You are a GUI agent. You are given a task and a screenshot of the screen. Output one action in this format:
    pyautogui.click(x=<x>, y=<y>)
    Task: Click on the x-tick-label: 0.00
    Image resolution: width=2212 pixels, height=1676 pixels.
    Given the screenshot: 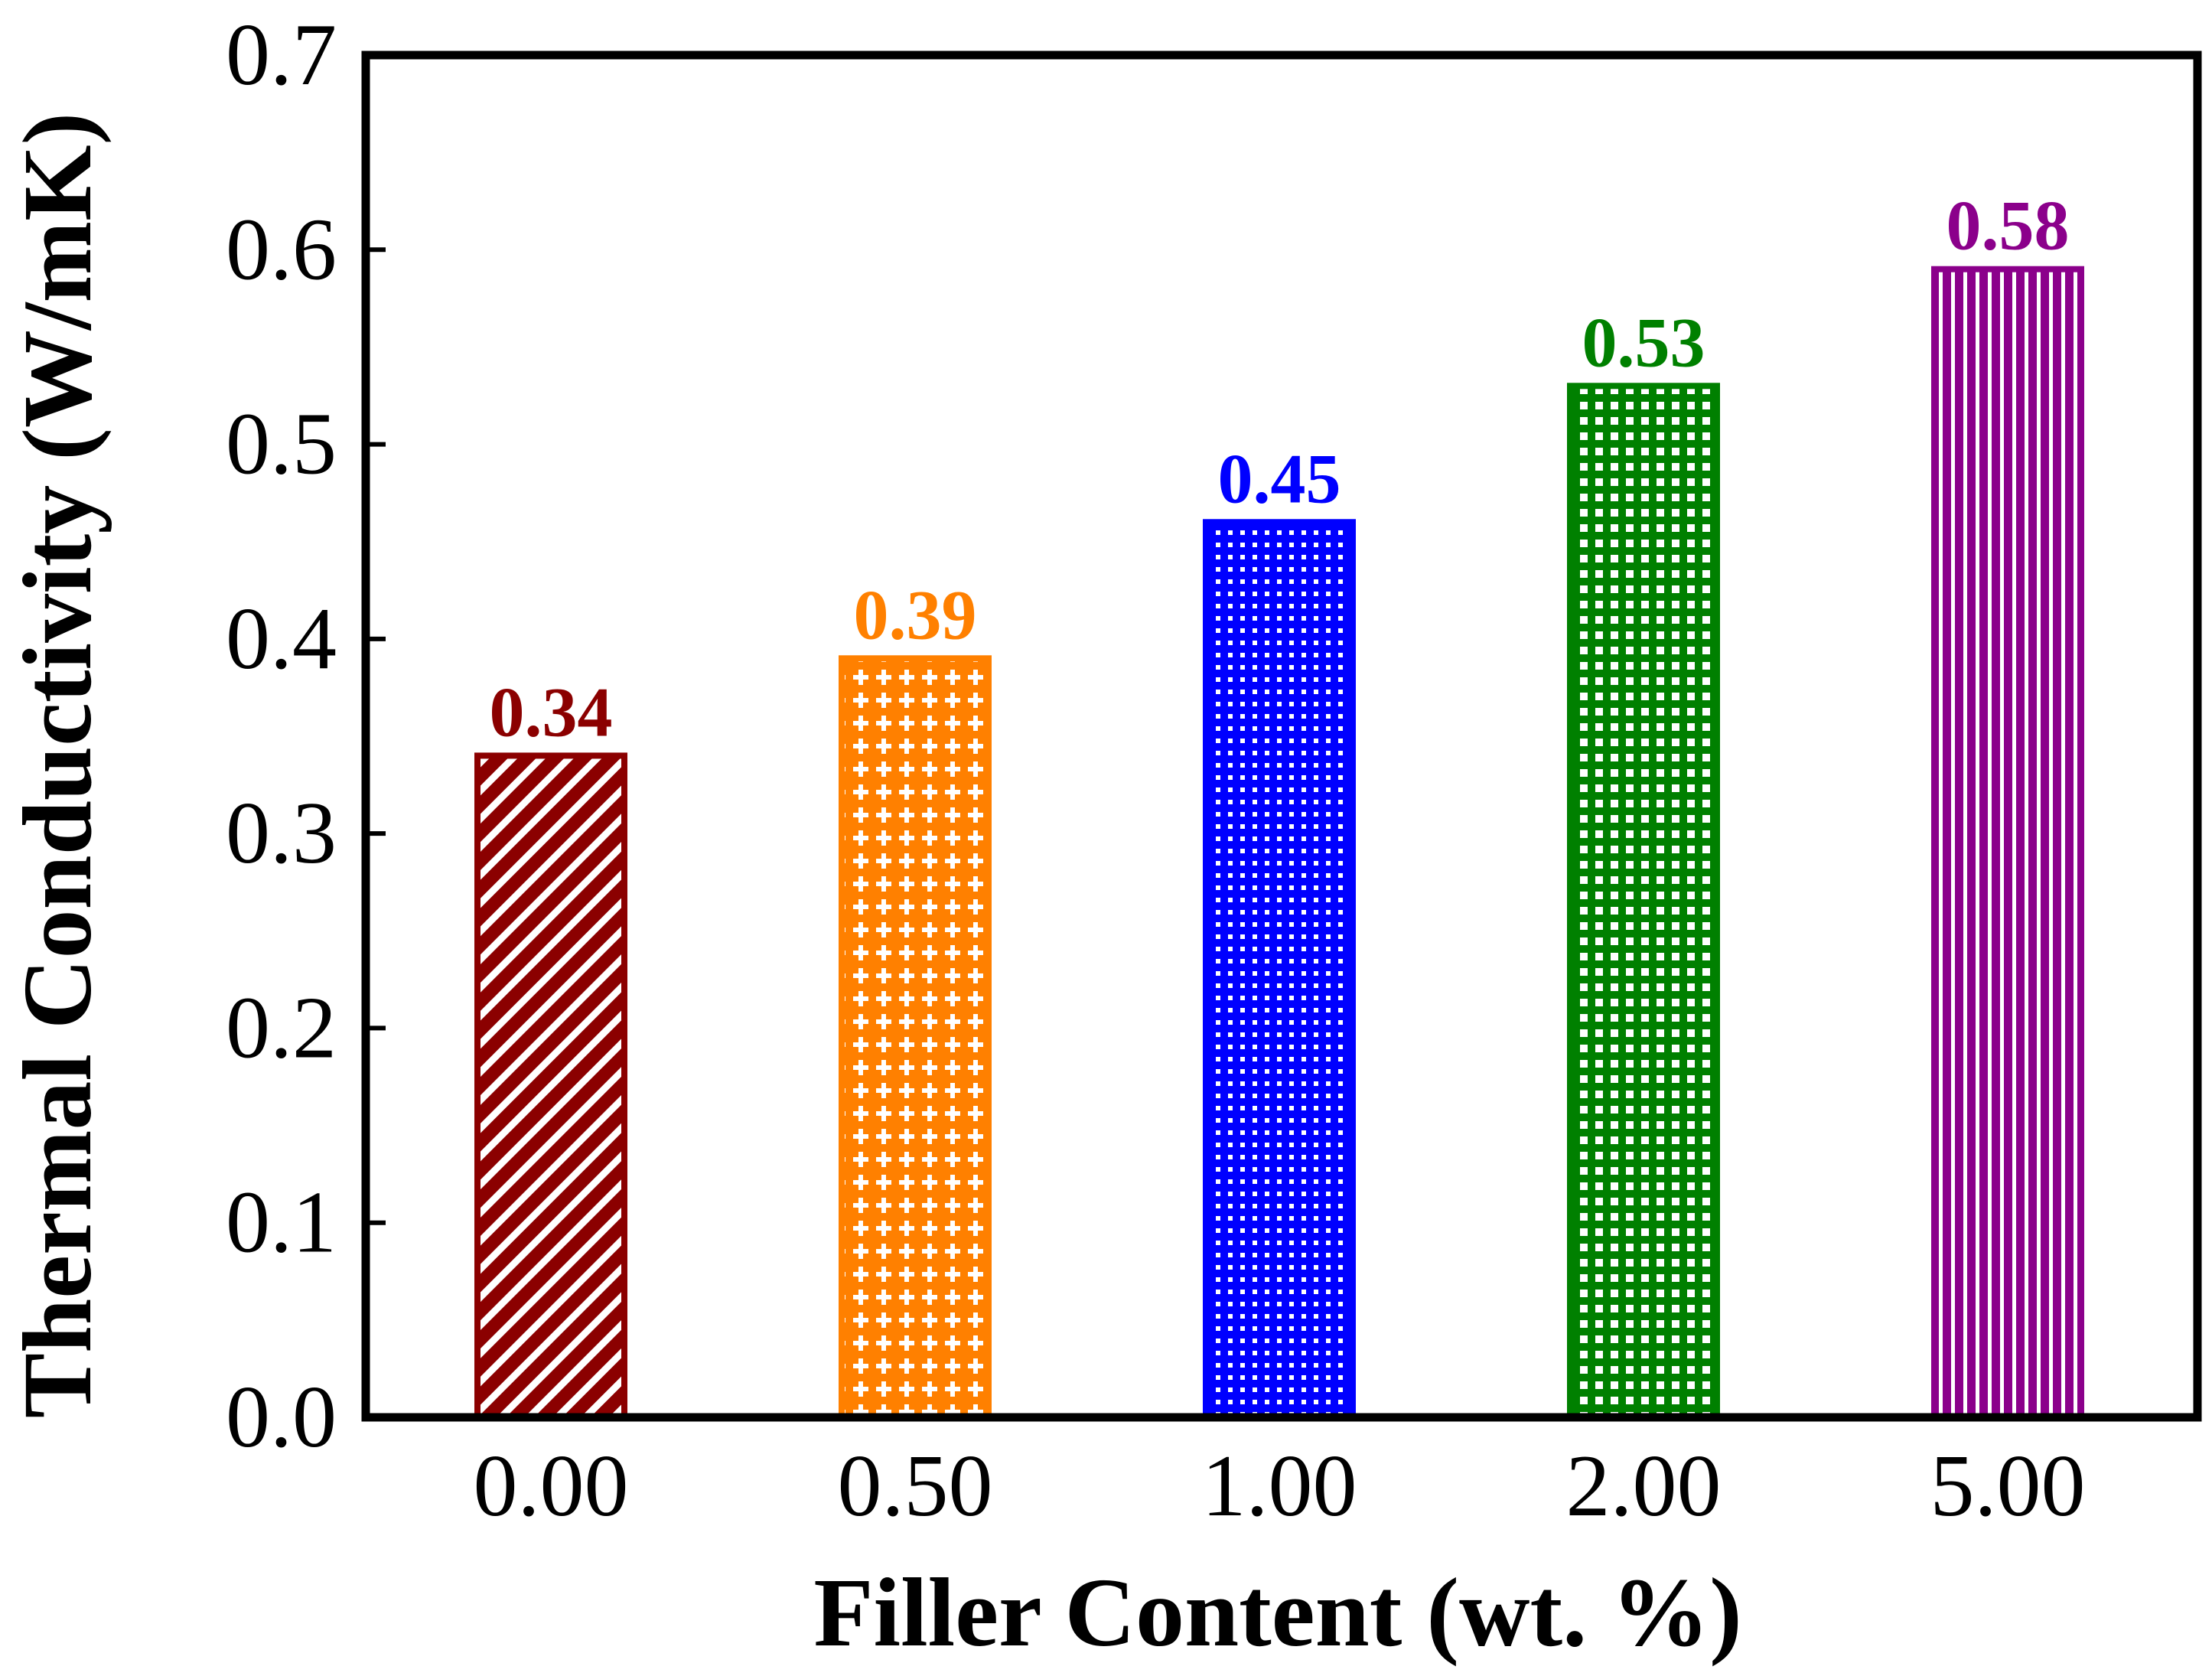 What is the action you would take?
    pyautogui.click(x=551, y=1486)
    